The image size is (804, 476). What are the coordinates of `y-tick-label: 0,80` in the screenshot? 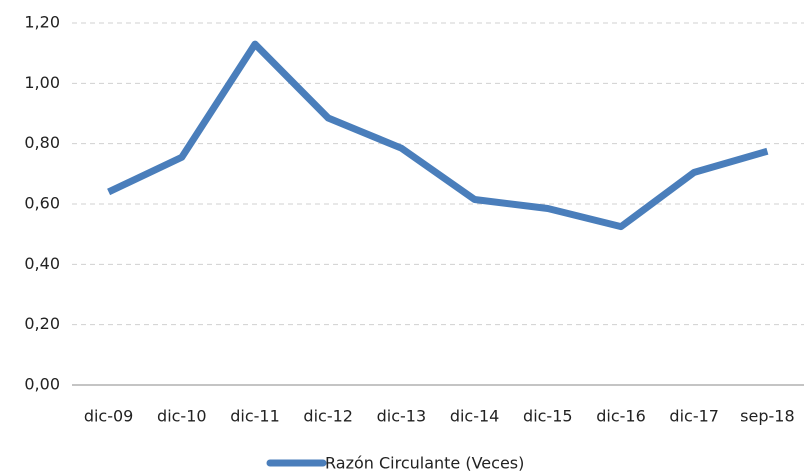 It's located at (42, 142).